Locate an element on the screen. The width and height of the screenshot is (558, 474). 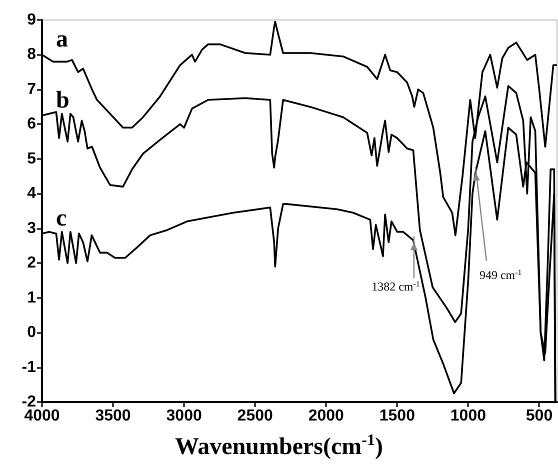
x-tick-label: 1500 is located at coordinates (397, 416).